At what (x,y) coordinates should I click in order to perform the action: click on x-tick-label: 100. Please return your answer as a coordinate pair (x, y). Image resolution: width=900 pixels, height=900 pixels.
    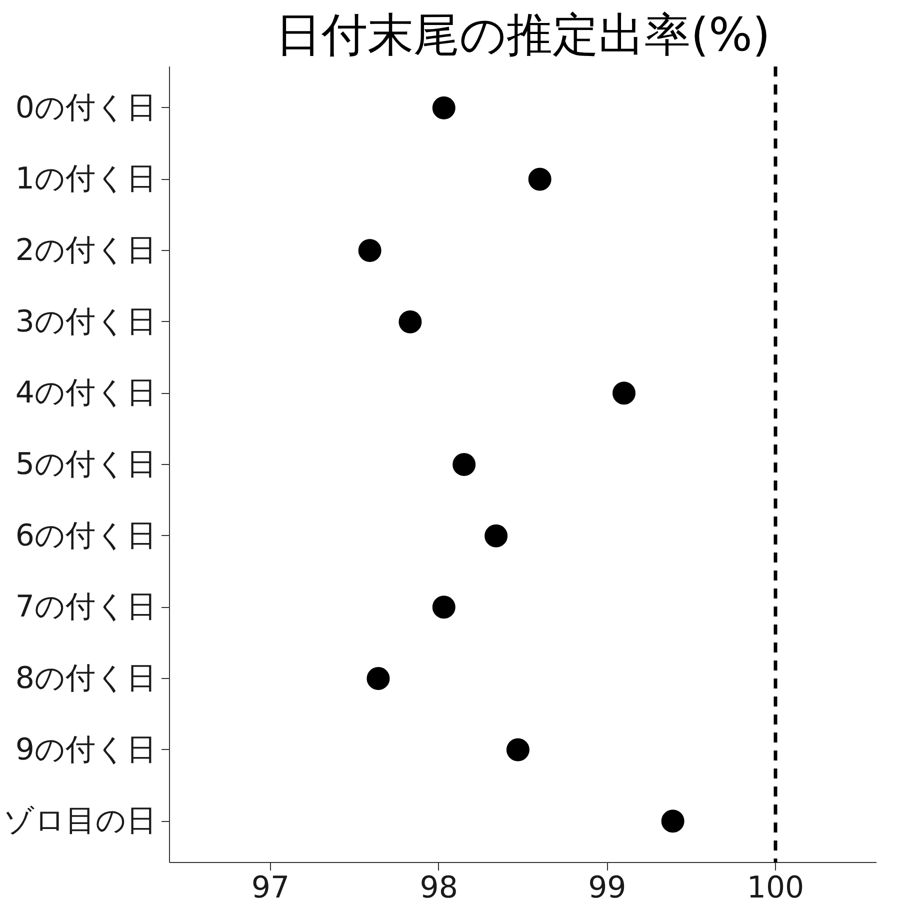
    Looking at the image, I should click on (775, 885).